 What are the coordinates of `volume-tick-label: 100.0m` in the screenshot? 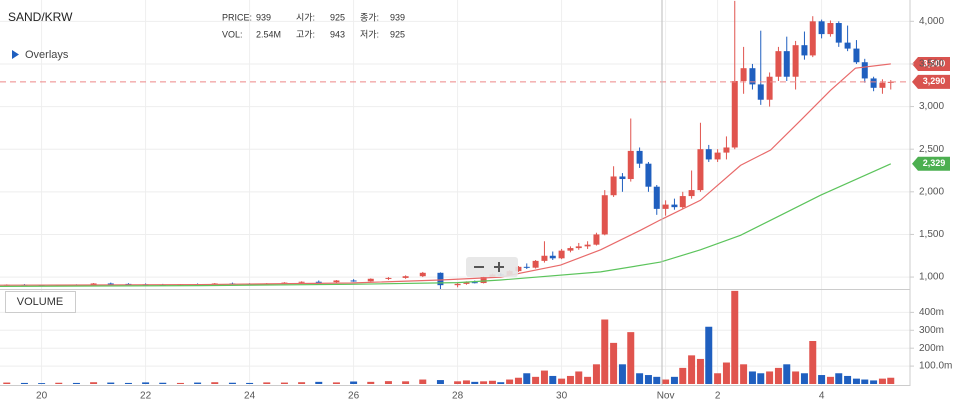 It's located at (935, 366).